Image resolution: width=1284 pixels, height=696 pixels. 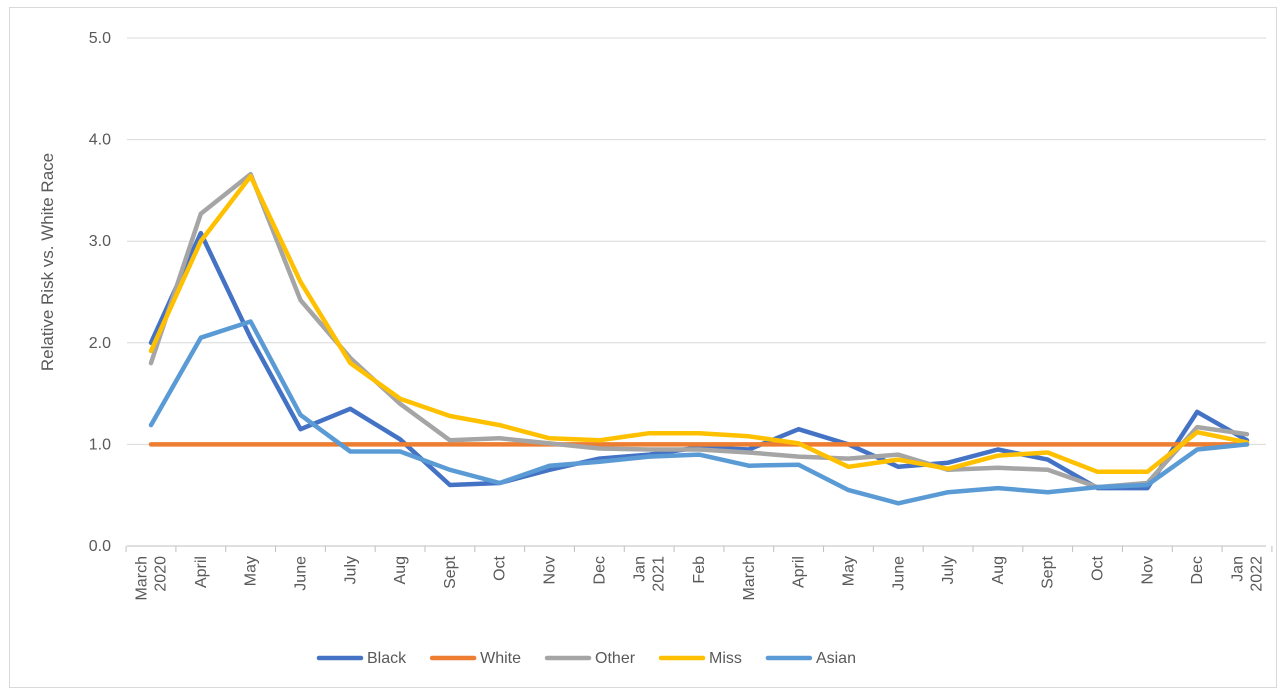 What do you see at coordinates (387, 658) in the screenshot?
I see `legend-label-black: Black` at bounding box center [387, 658].